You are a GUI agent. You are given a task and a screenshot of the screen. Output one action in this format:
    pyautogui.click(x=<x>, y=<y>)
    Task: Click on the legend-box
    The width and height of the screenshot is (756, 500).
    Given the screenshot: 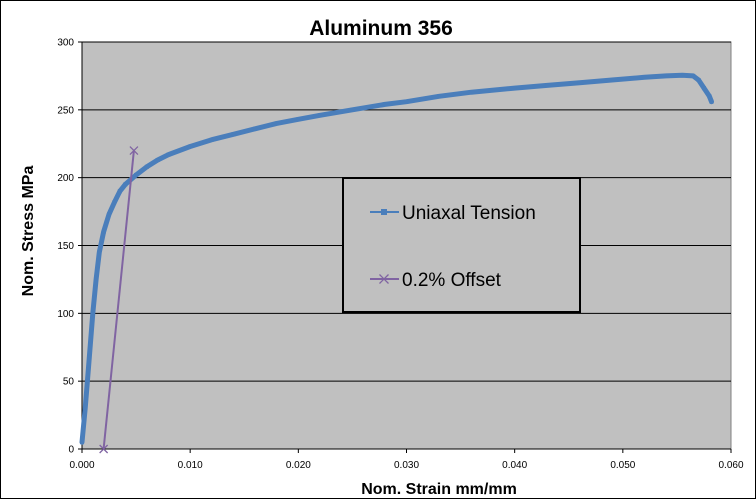 What is the action you would take?
    pyautogui.click(x=461, y=245)
    